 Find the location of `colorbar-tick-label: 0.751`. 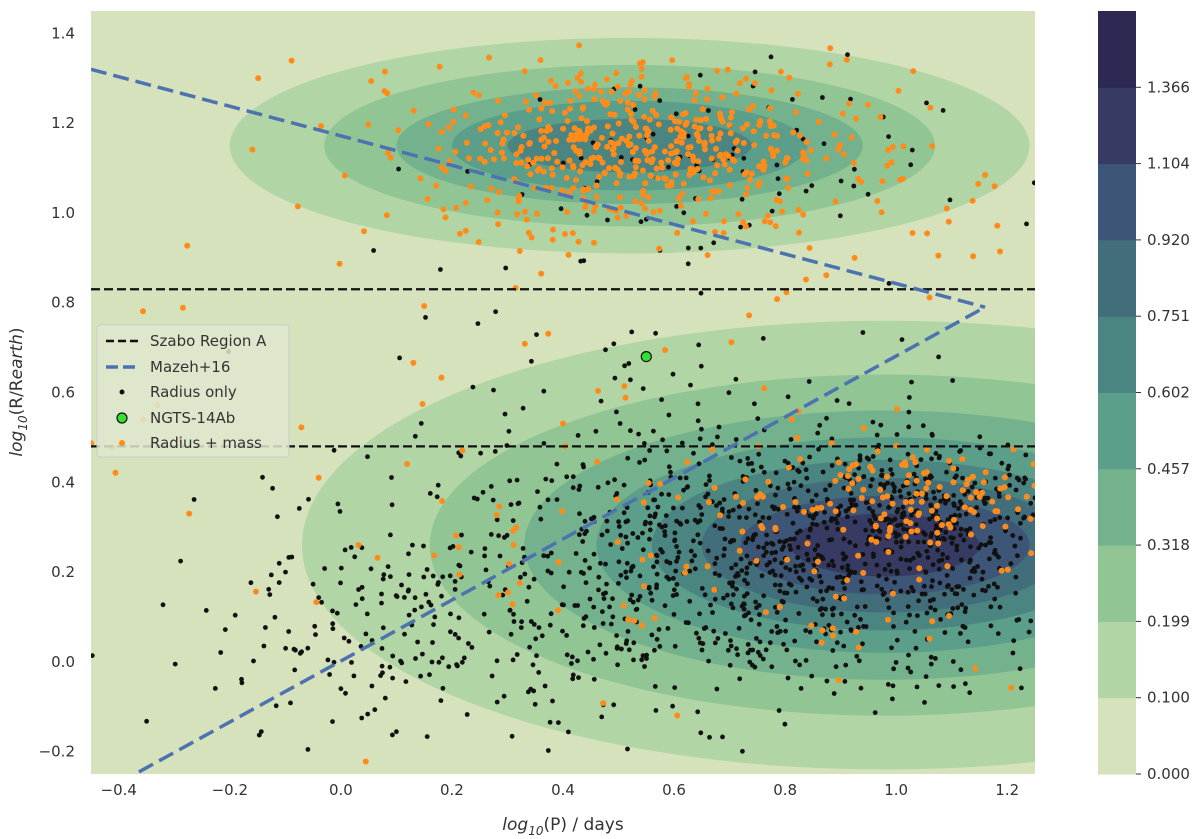

colorbar-tick-label: 0.751 is located at coordinates (1168, 316).